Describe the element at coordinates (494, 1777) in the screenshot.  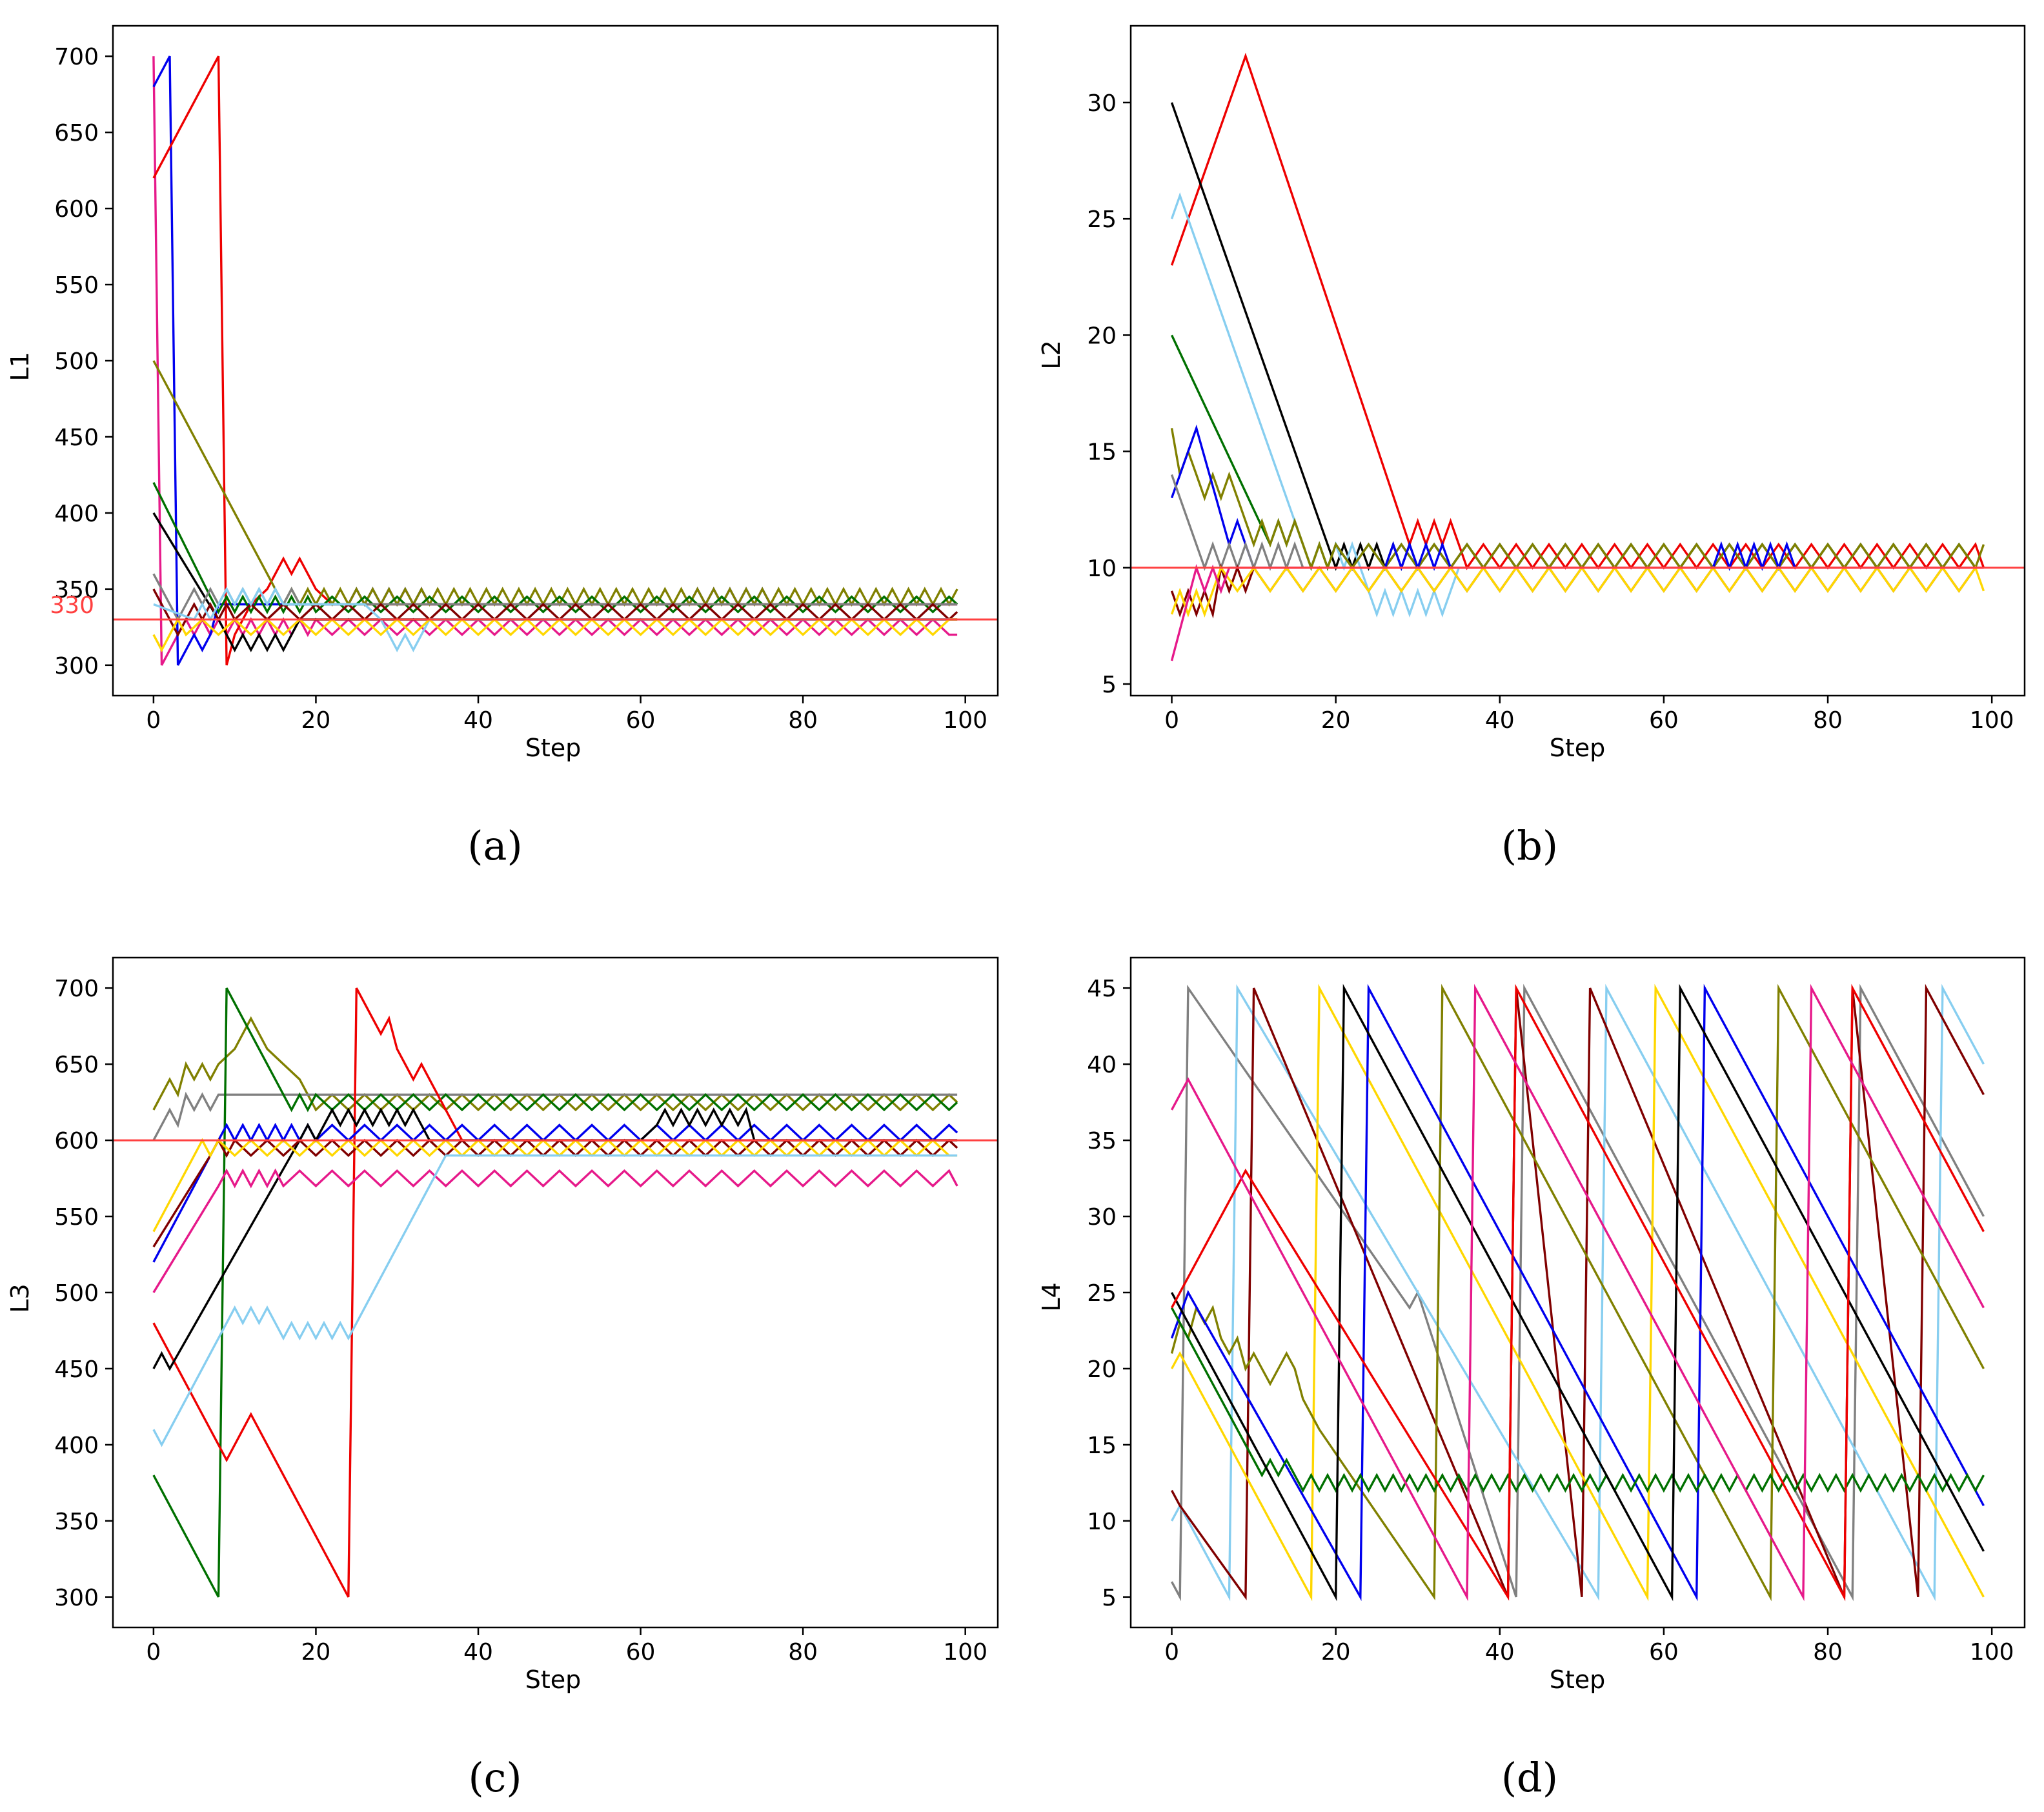
I see `panel-caption: (c)` at that location.